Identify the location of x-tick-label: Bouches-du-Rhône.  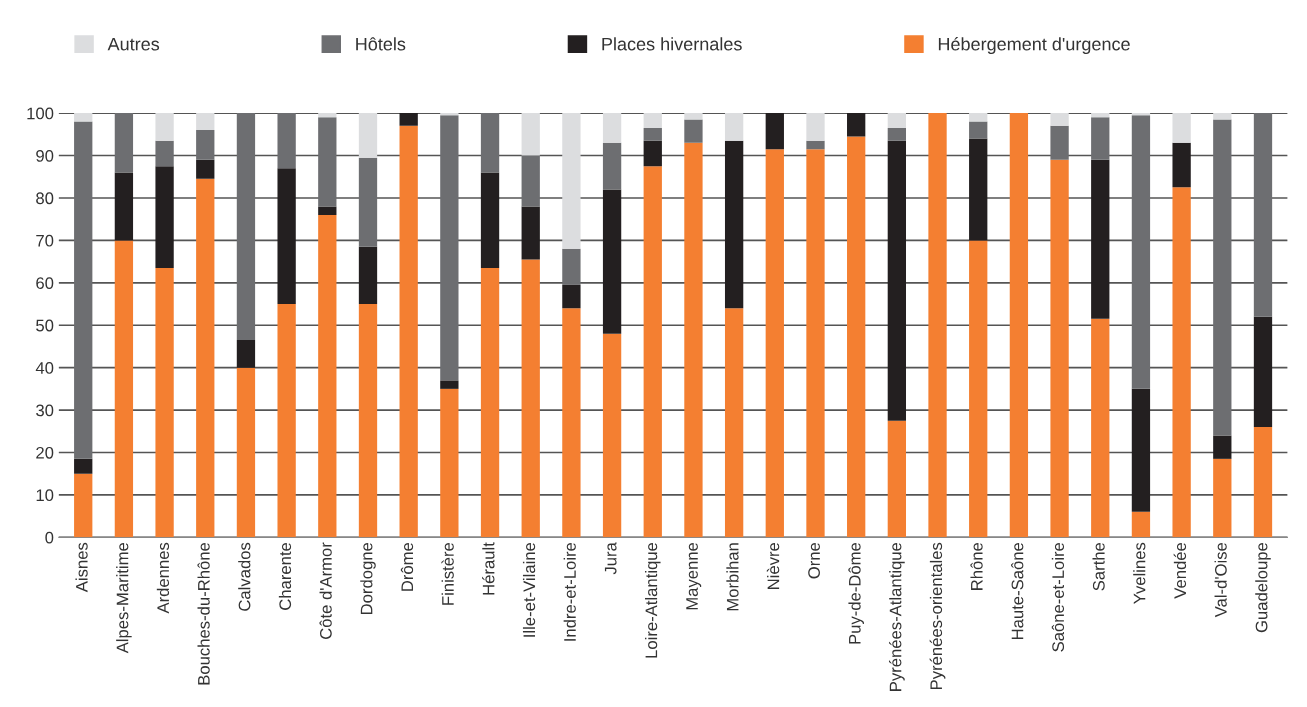
(203, 613).